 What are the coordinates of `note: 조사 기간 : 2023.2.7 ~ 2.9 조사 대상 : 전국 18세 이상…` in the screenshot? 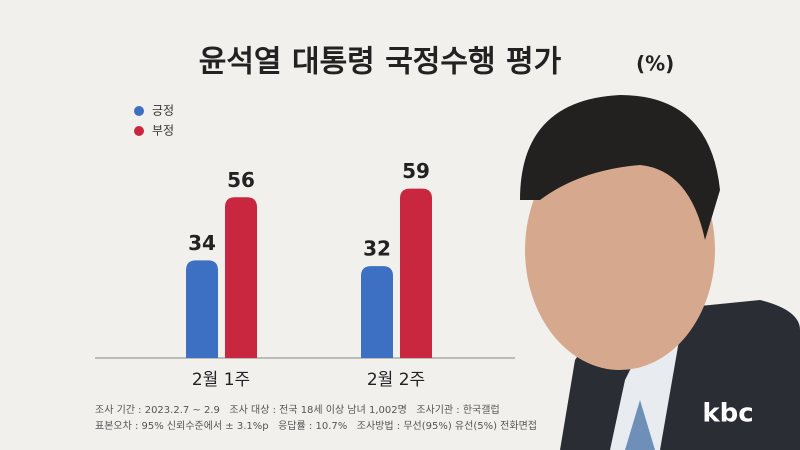 It's located at (297, 410).